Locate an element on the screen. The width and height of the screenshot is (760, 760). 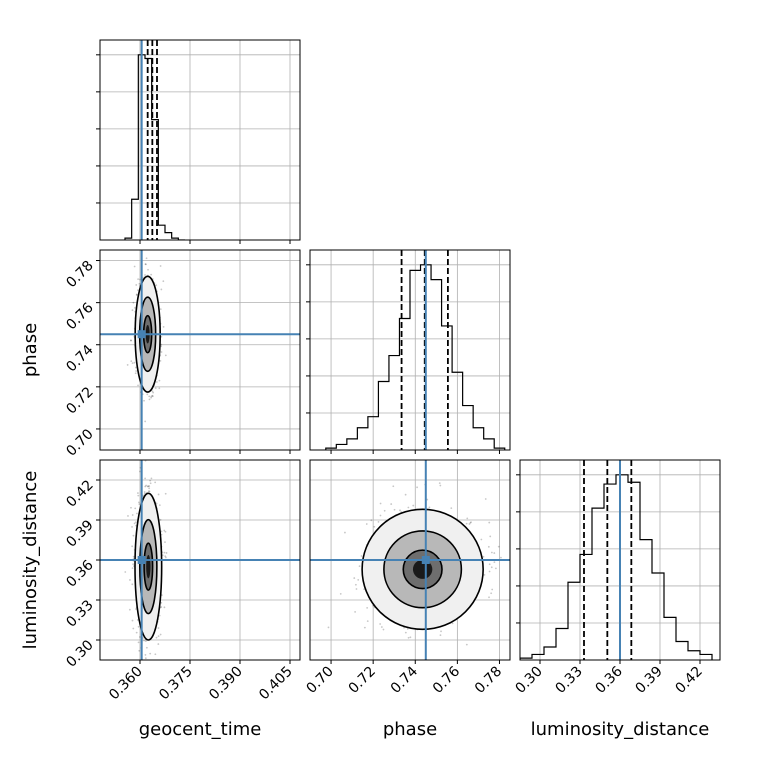
y-tick-label: 0.72 is located at coordinates (79, 400).